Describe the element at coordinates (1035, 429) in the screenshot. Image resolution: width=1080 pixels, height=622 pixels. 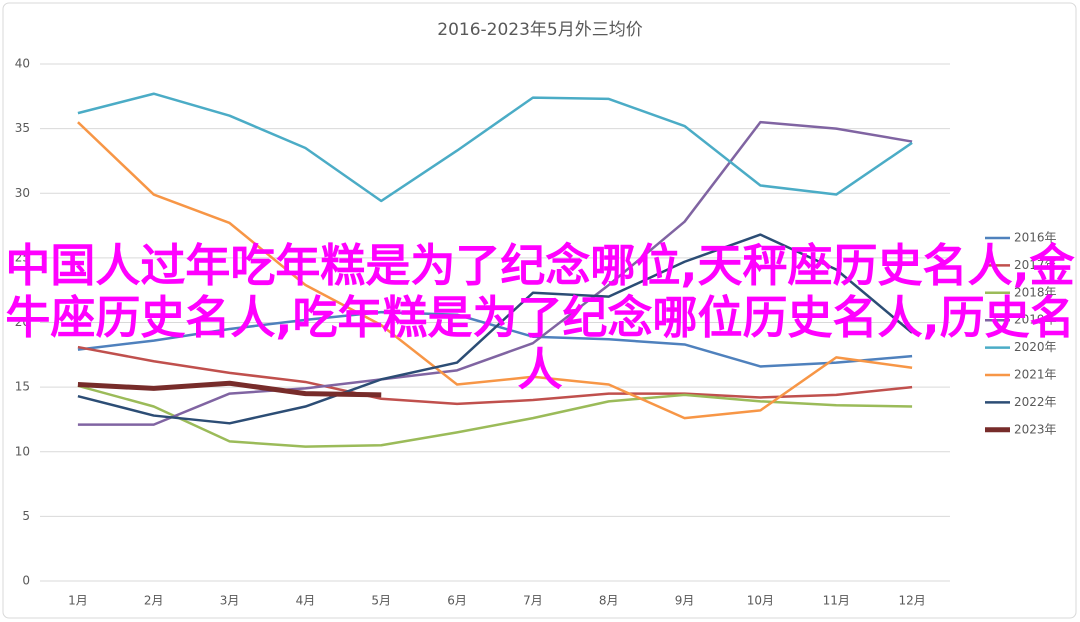
I see `legend-label: 2023年` at that location.